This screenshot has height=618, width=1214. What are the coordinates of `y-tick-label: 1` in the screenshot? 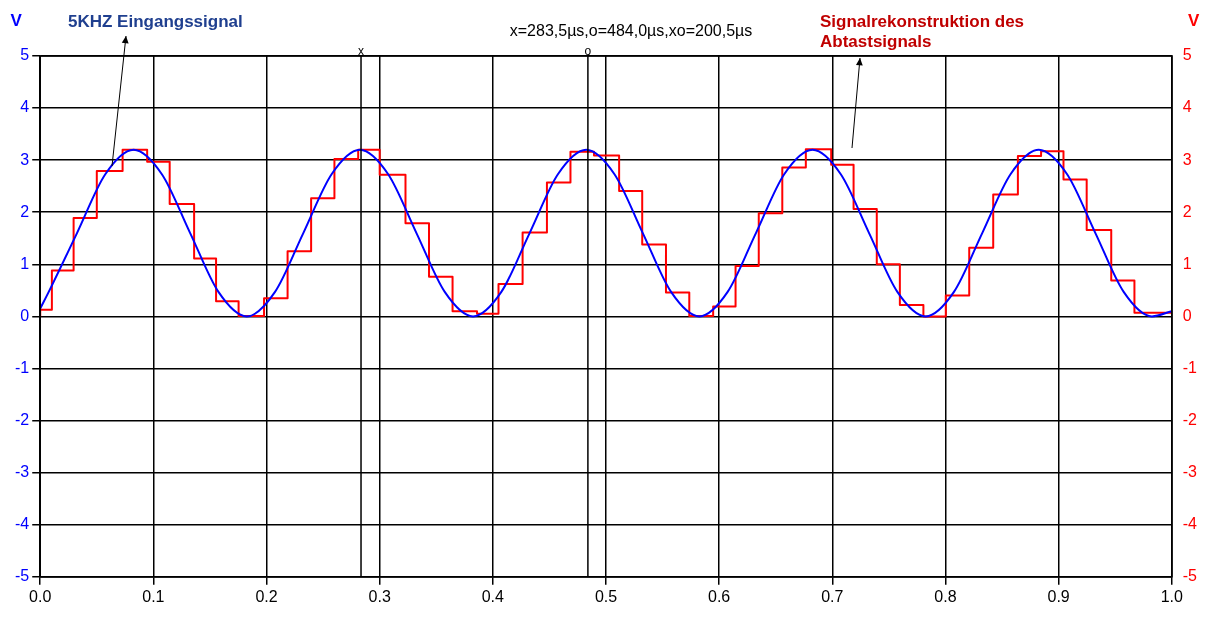 It's located at (25, 263).